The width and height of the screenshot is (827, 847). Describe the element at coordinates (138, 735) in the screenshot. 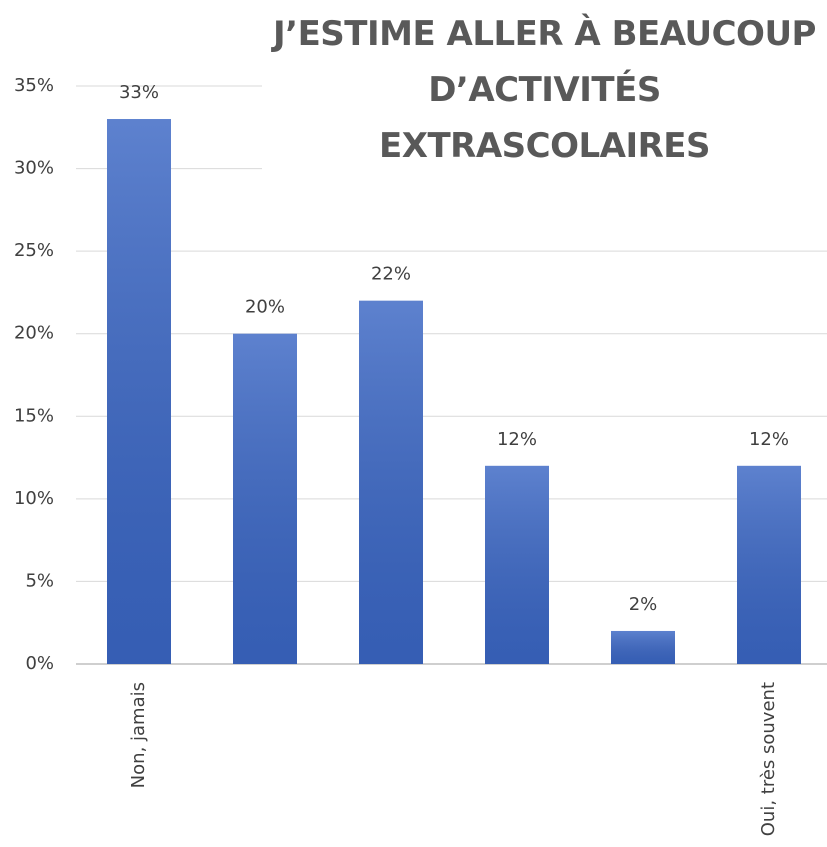

I see `x-tick-label: Non, jamais` at that location.